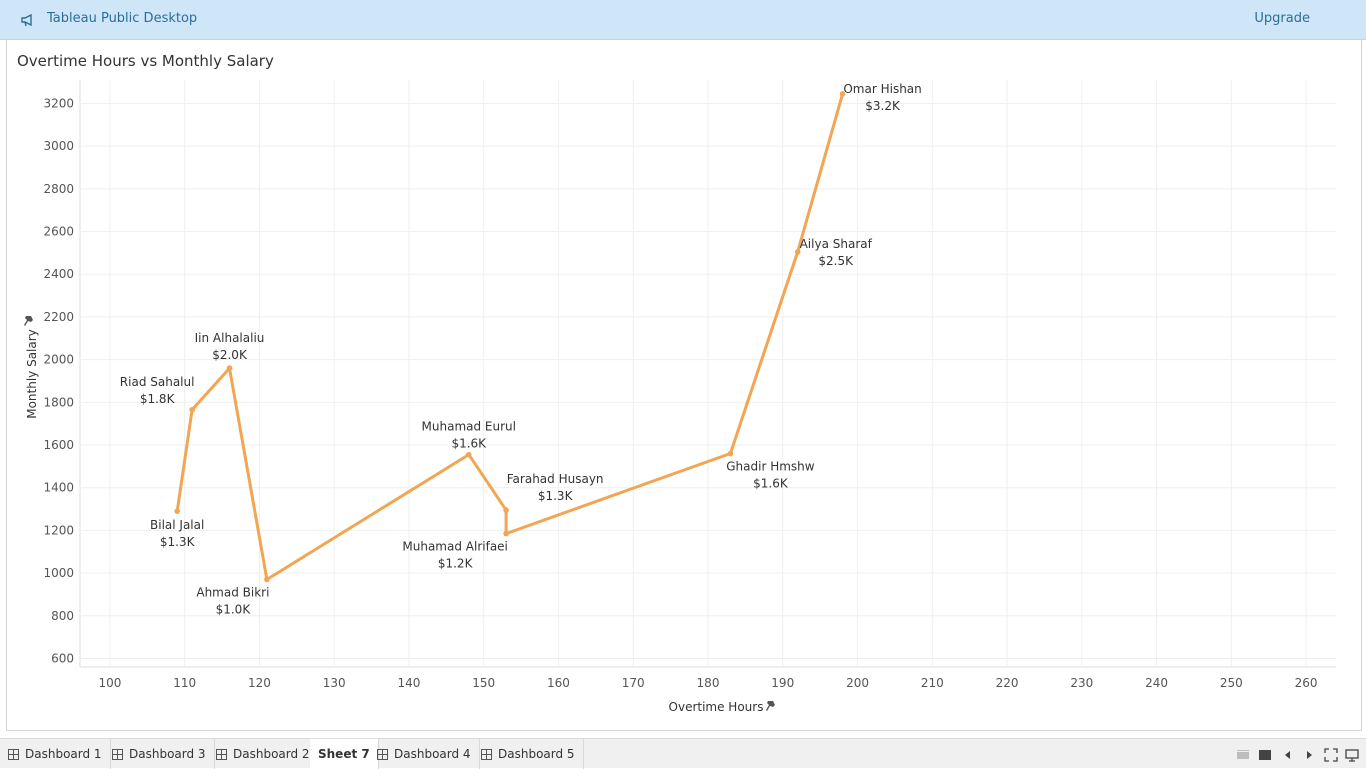  Describe the element at coordinates (836, 261) in the screenshot. I see `data-label-value: $2.5K` at that location.